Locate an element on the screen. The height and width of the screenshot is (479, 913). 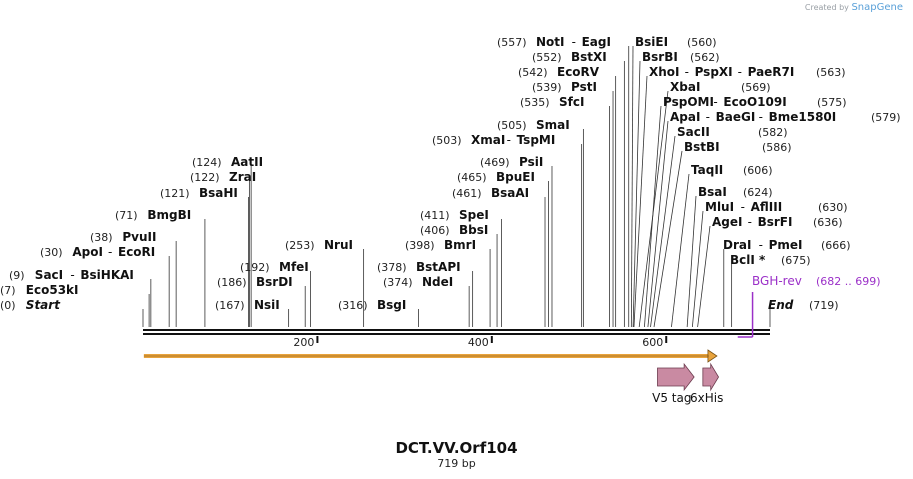
enzyme-name: NsiI is located at coordinates (267, 305).